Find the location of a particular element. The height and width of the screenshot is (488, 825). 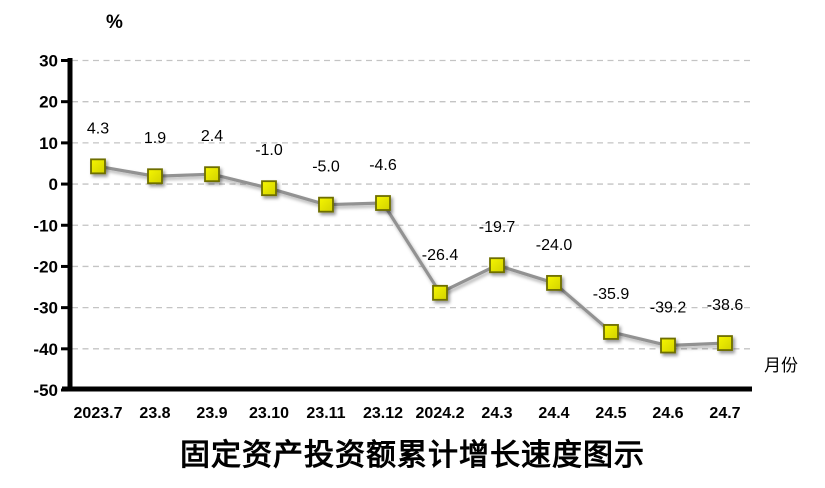

data-point-label: -5.0 is located at coordinates (326, 167).